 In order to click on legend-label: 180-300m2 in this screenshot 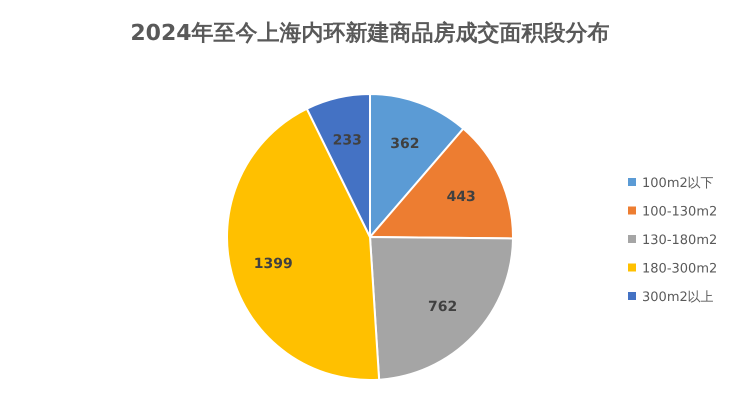, I will do `click(680, 269)`.